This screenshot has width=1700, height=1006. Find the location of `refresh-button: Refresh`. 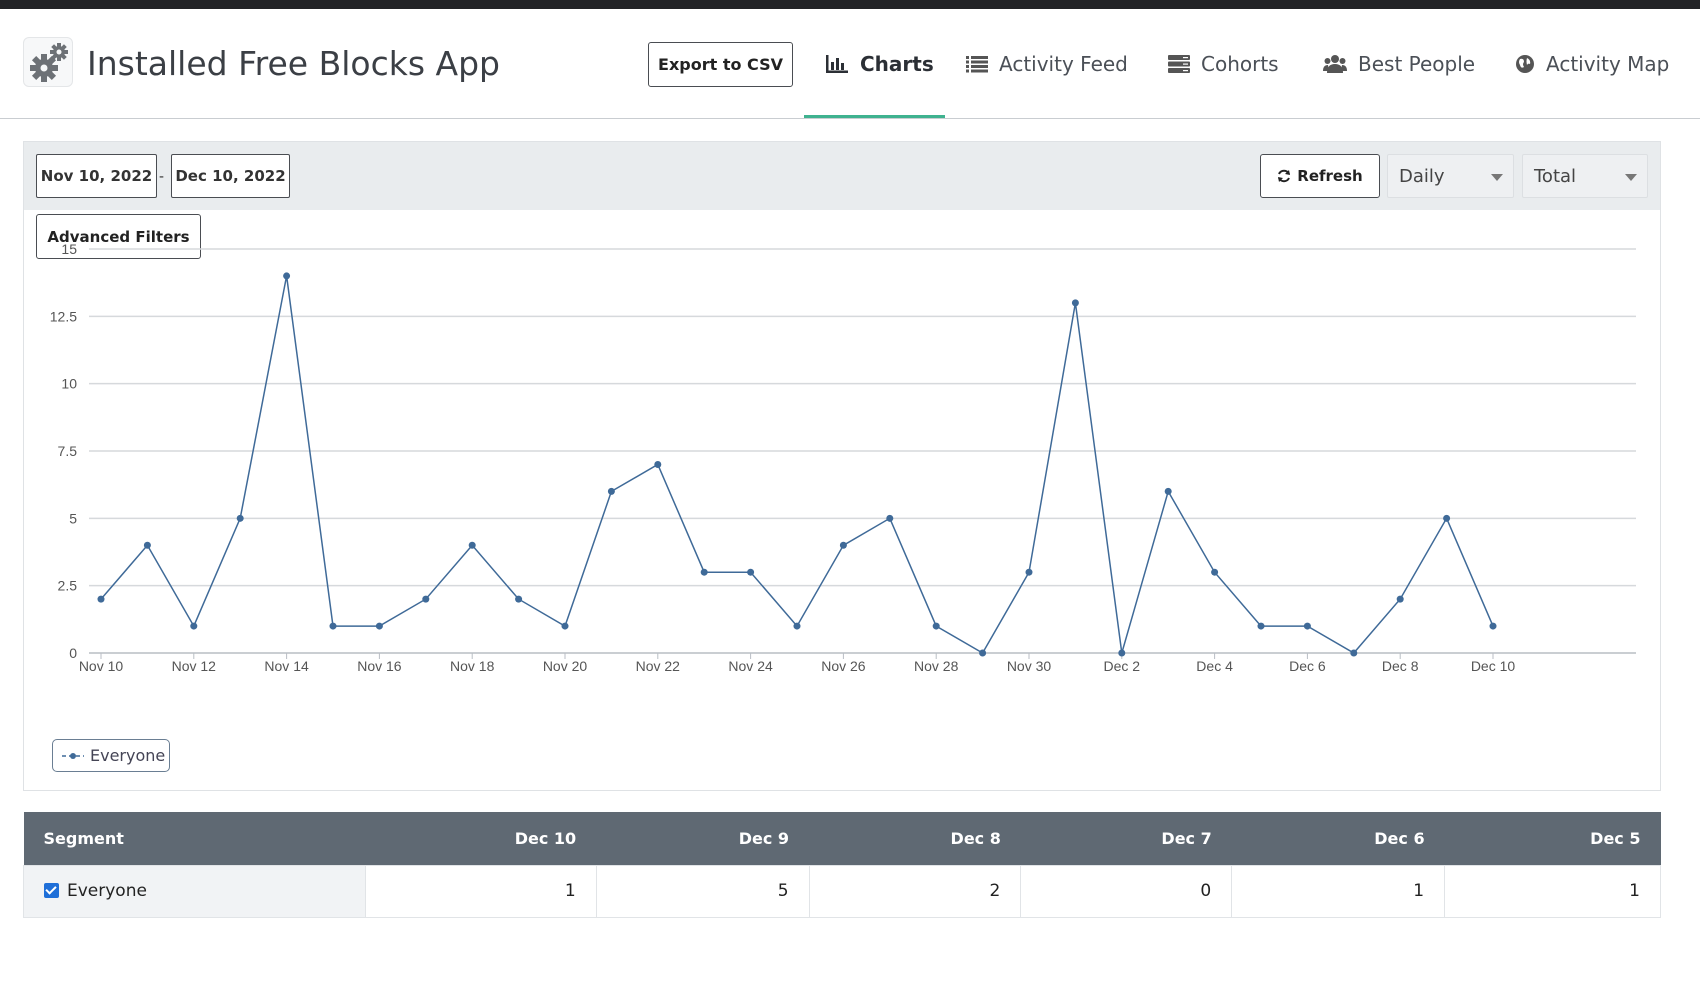

refresh-button: Refresh is located at coordinates (1320, 176).